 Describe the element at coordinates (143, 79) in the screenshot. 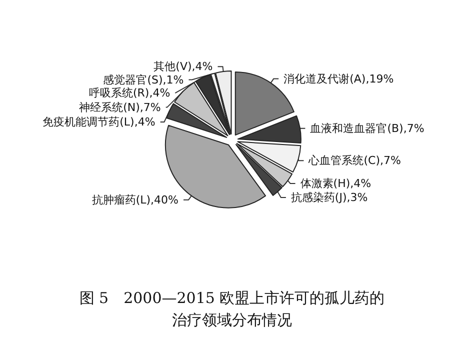

I see `slice-label: 感觉器官(S),1%` at that location.